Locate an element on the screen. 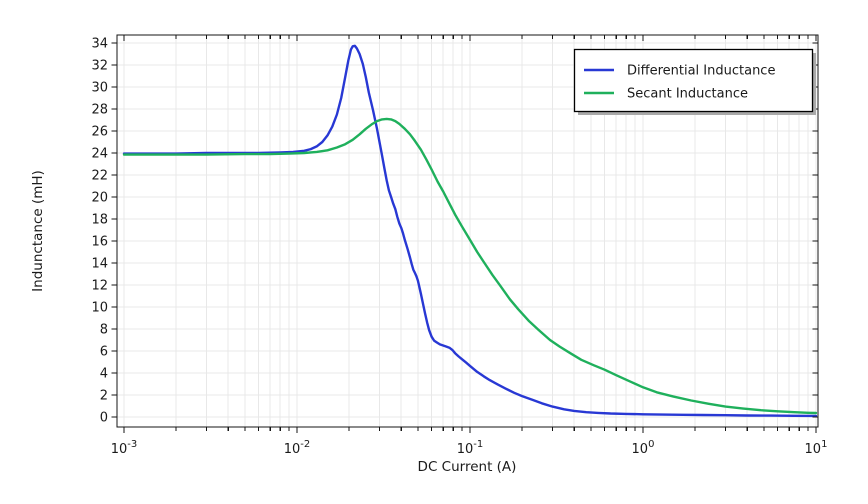 The image size is (868, 504). x-tick-labels: 10⁻³ 10⁻² 10⁻¹ 10⁰ 10¹ is located at coordinates (469, 448).